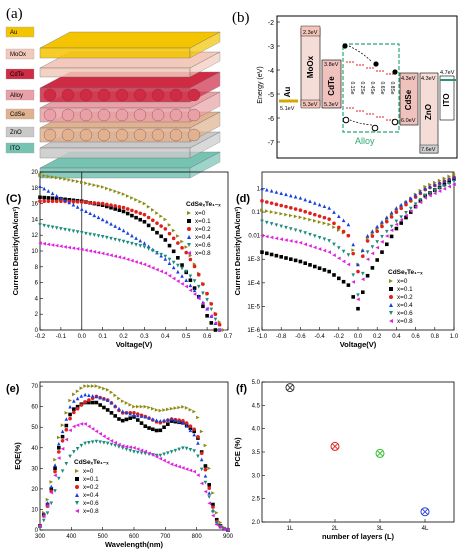 The image size is (467, 555). Describe the element at coordinates (405, 289) in the screenshot. I see `legend-label: x=0.1` at that location.